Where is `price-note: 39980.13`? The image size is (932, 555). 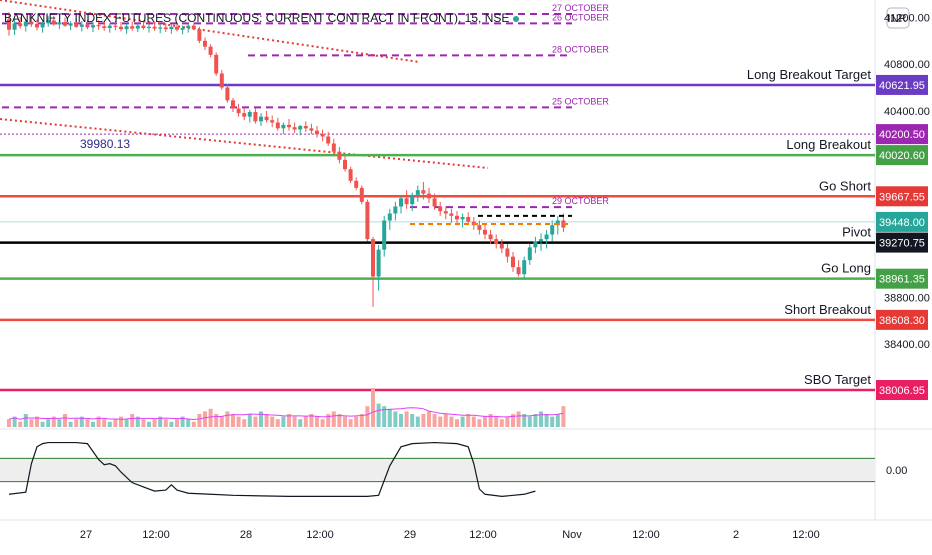 price-note: 39980.13 is located at coordinates (105, 144).